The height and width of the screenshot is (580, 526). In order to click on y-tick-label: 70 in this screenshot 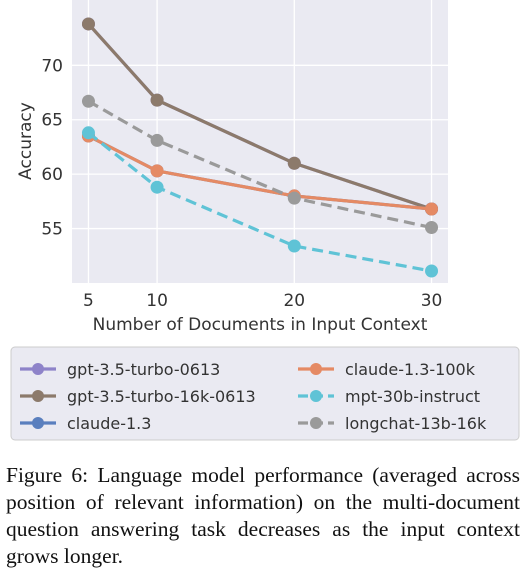, I will do `click(52, 66)`.